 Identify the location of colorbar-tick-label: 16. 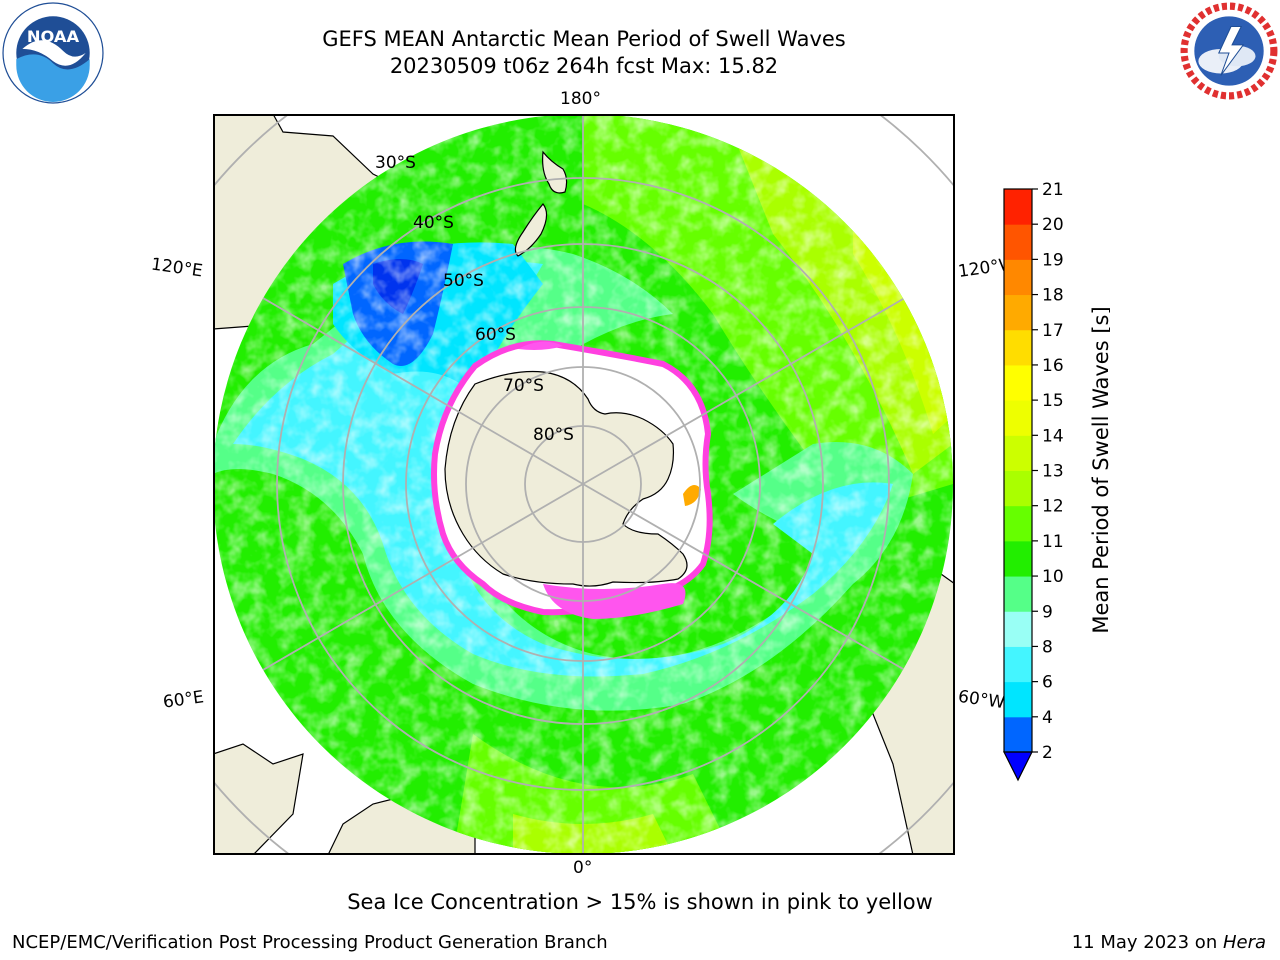
(1053, 366).